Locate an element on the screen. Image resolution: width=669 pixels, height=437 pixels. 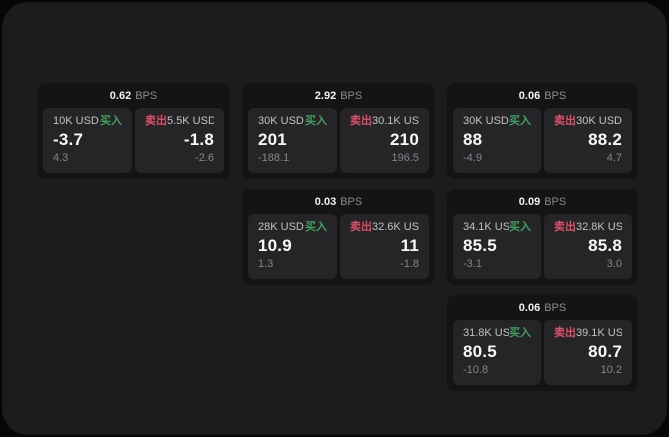
sell-delta: -1.8 is located at coordinates (409, 264).